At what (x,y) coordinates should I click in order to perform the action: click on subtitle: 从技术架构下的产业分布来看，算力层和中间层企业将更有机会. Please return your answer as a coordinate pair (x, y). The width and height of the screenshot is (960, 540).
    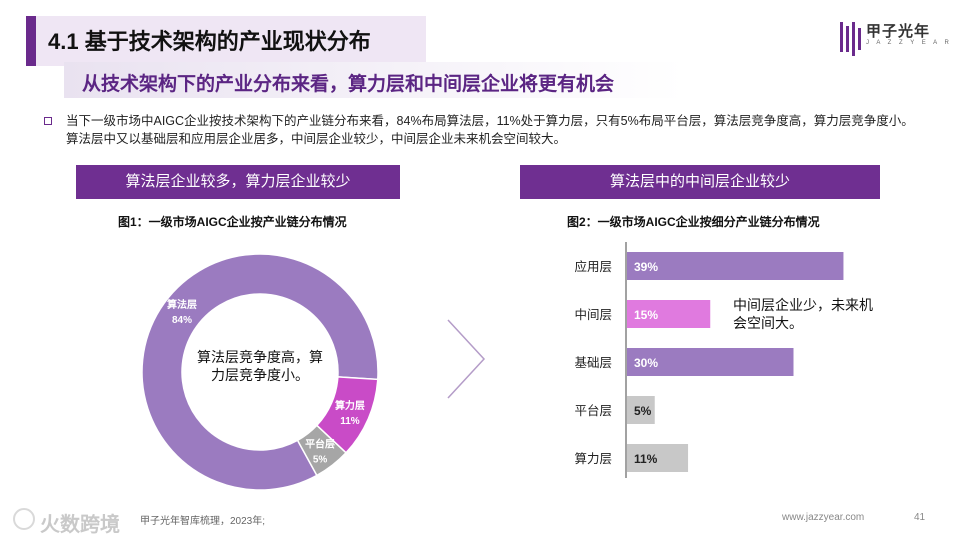
    Looking at the image, I should click on (348, 84).